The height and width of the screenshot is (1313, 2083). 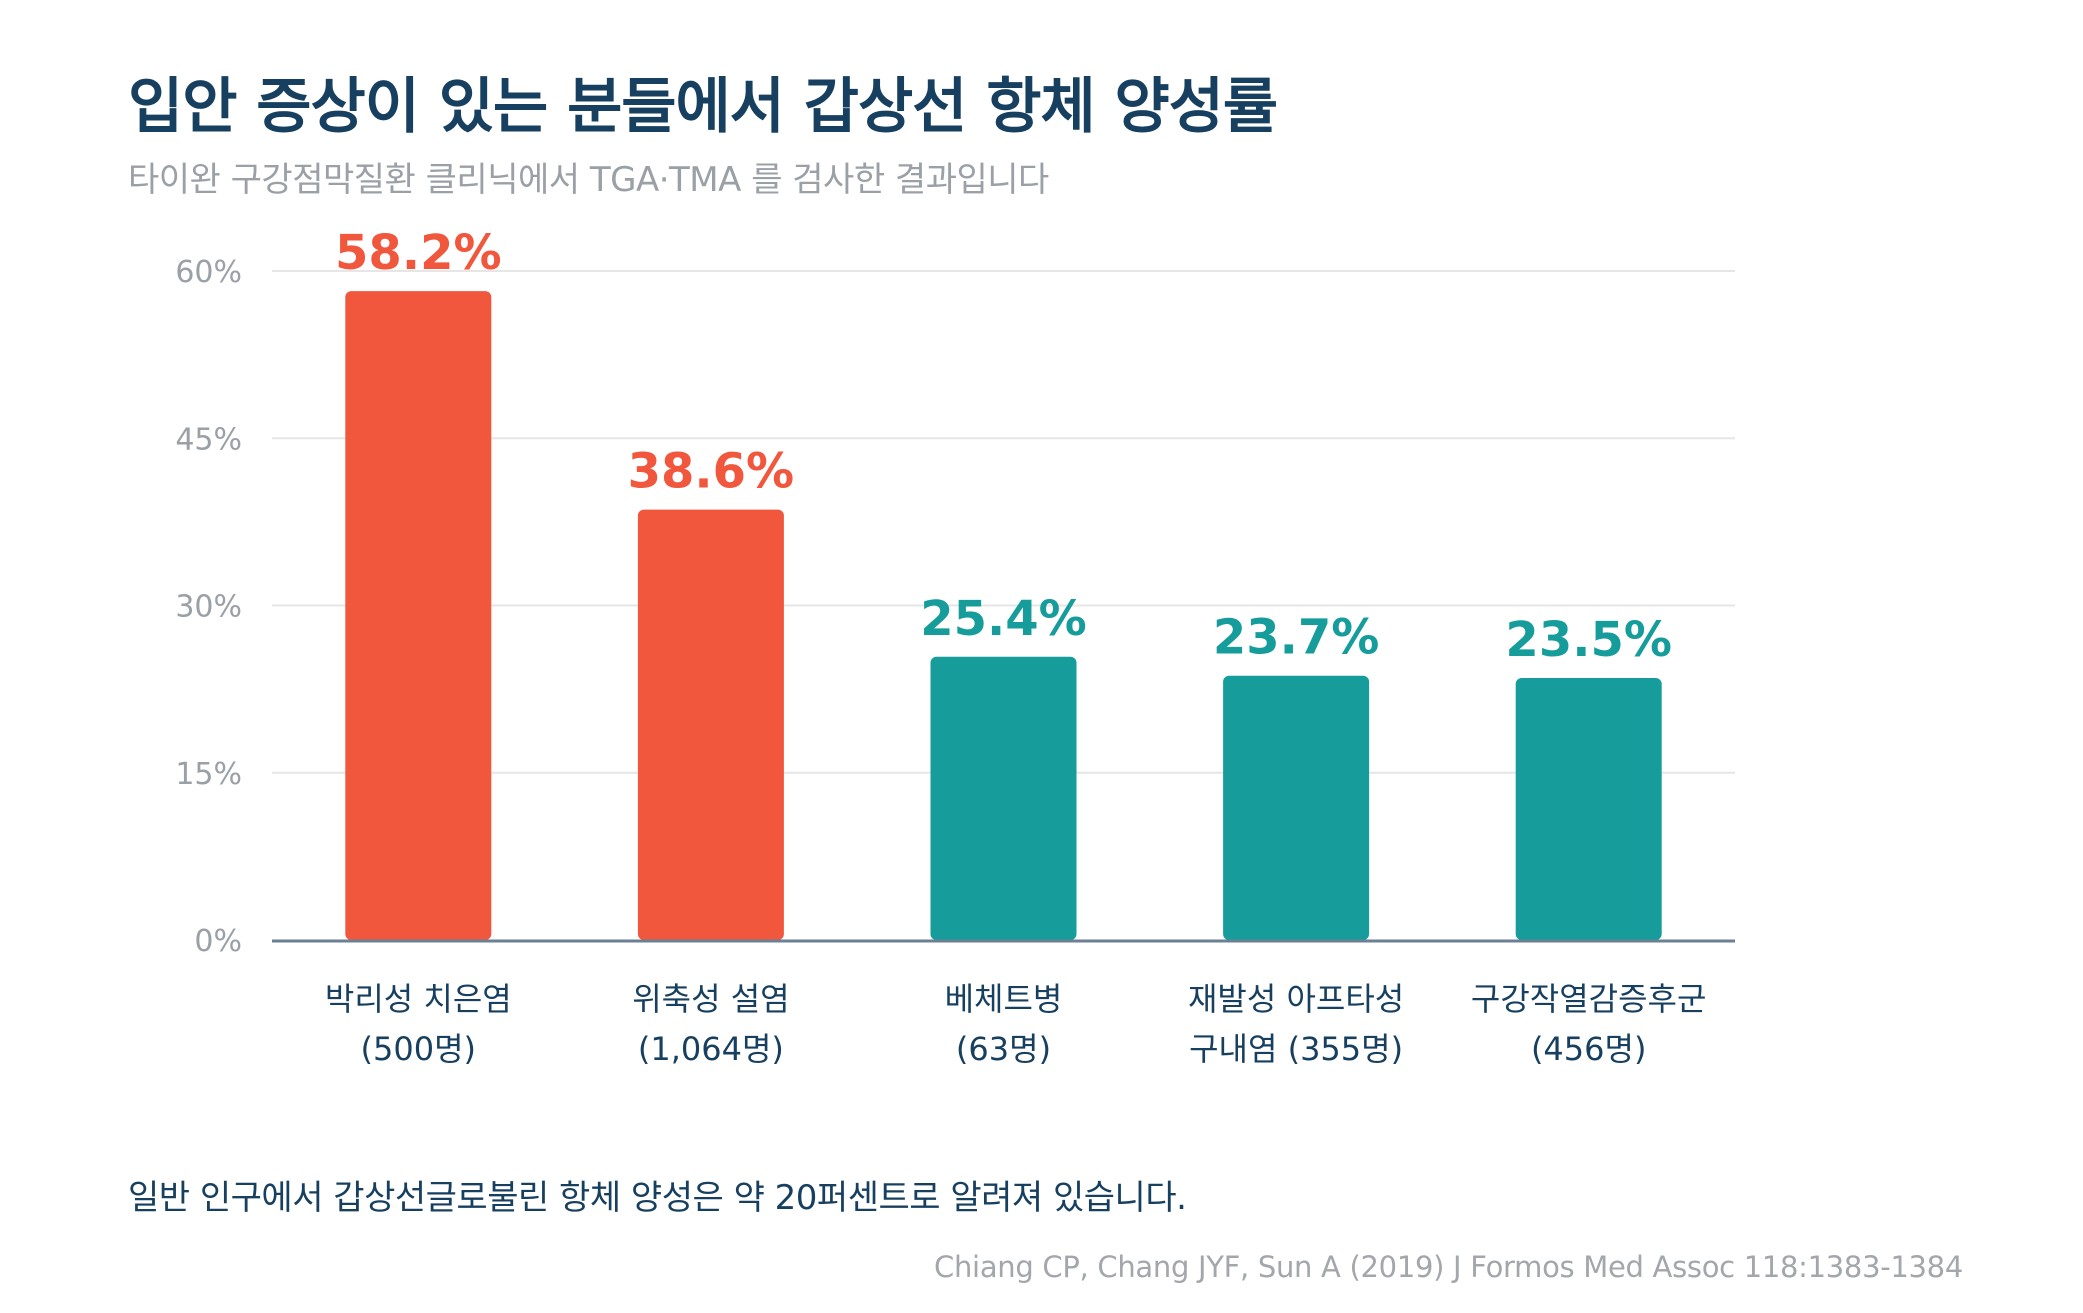 What do you see at coordinates (711, 1049) in the screenshot?
I see `x-tick-label: (1,064명)` at bounding box center [711, 1049].